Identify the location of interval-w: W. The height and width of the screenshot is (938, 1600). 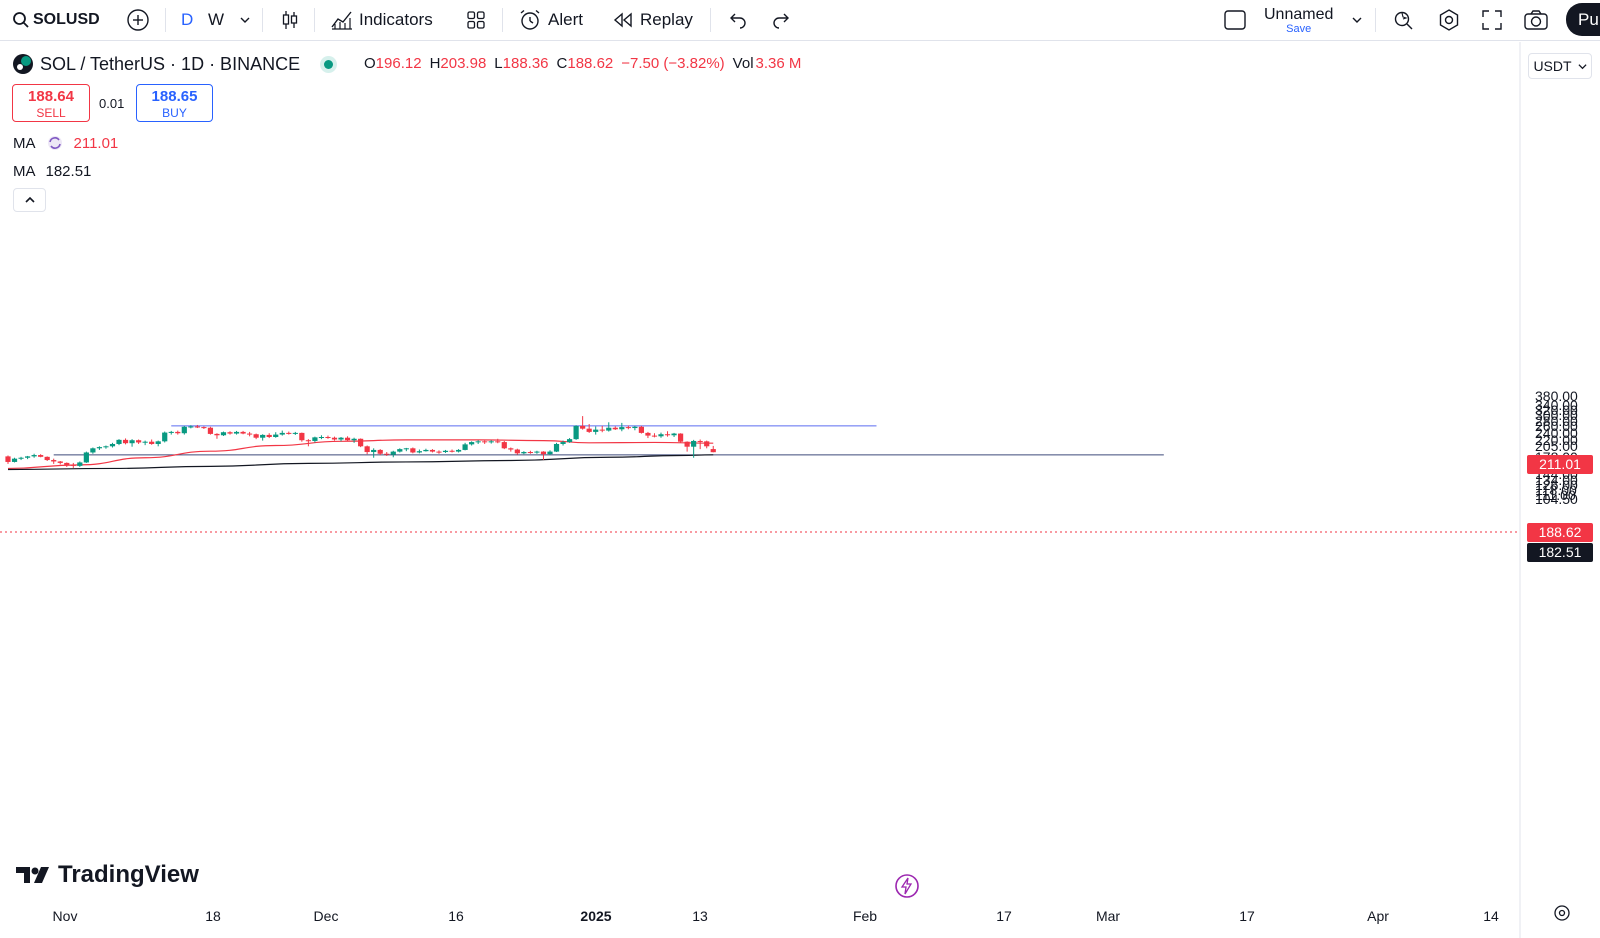
(216, 19).